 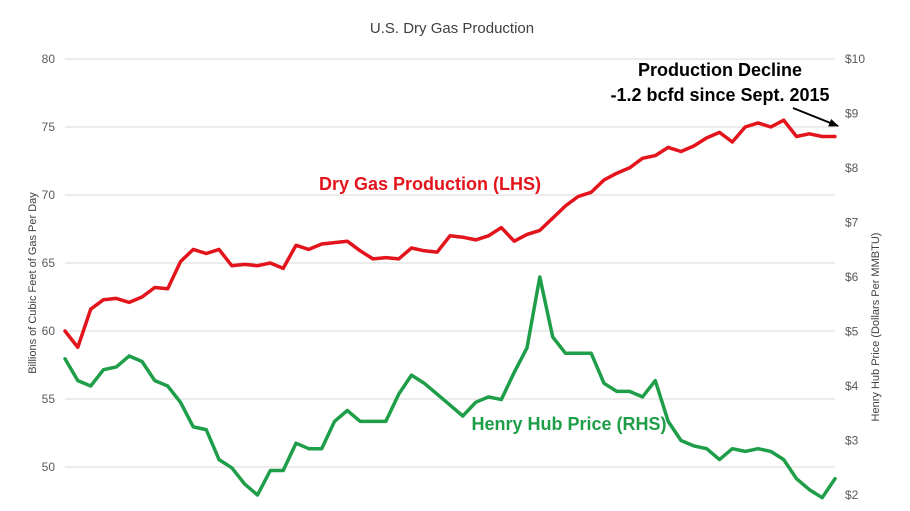 I want to click on left-tick-label: 65, so click(x=49, y=263).